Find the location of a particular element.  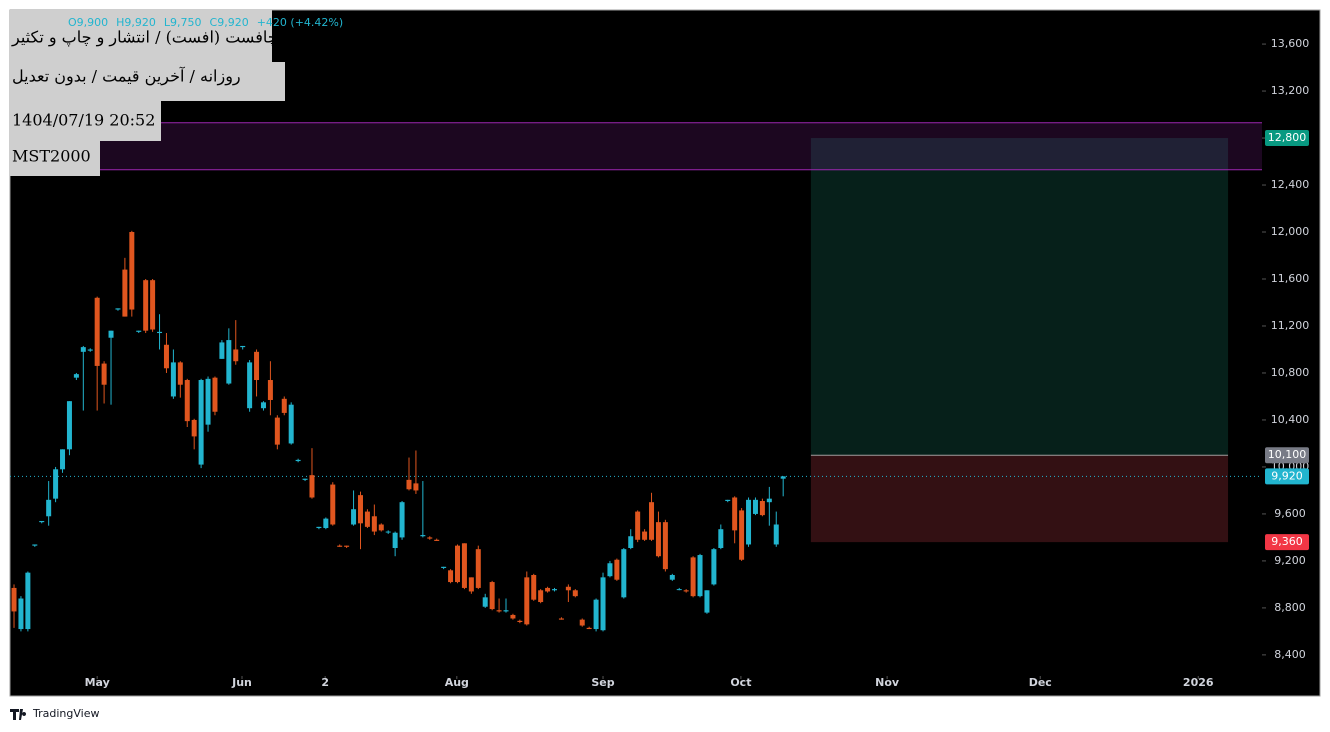

last-price-tag: 9,920 is located at coordinates (1287, 475).